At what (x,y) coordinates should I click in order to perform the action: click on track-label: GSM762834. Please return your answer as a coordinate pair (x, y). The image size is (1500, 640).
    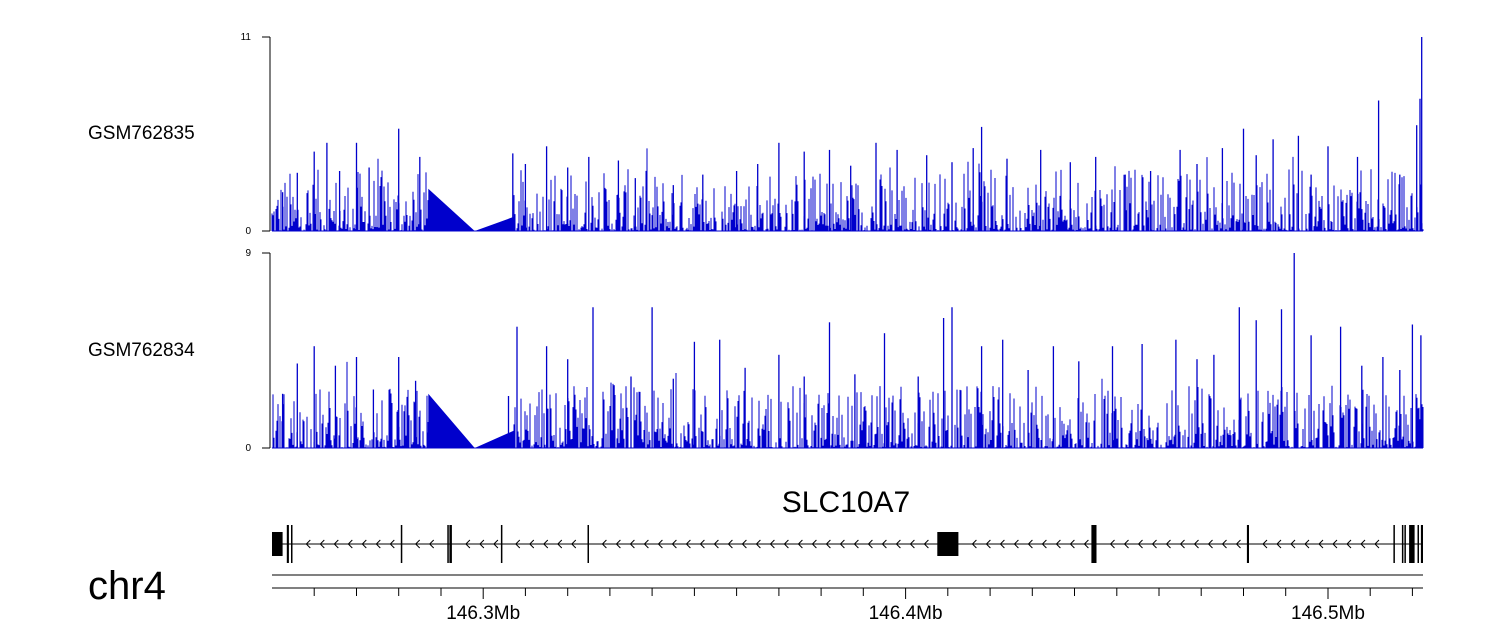
    Looking at the image, I should click on (141, 350).